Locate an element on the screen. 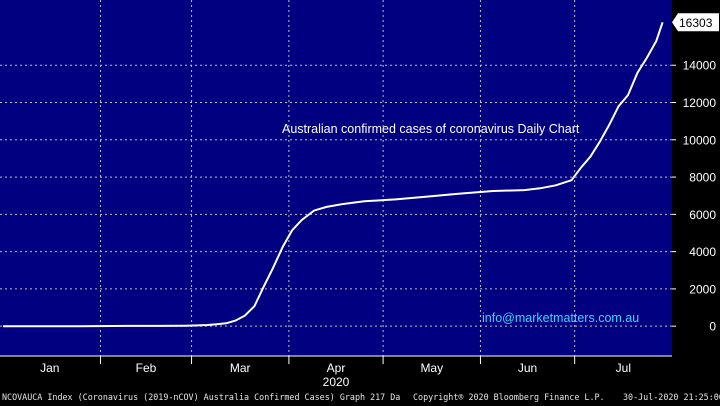  y-tick-label: 2000 is located at coordinates (702, 289).